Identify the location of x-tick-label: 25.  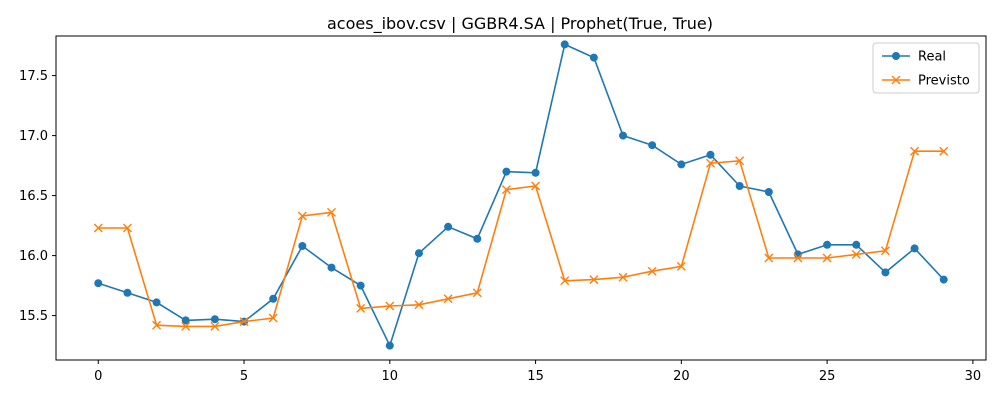
(827, 376).